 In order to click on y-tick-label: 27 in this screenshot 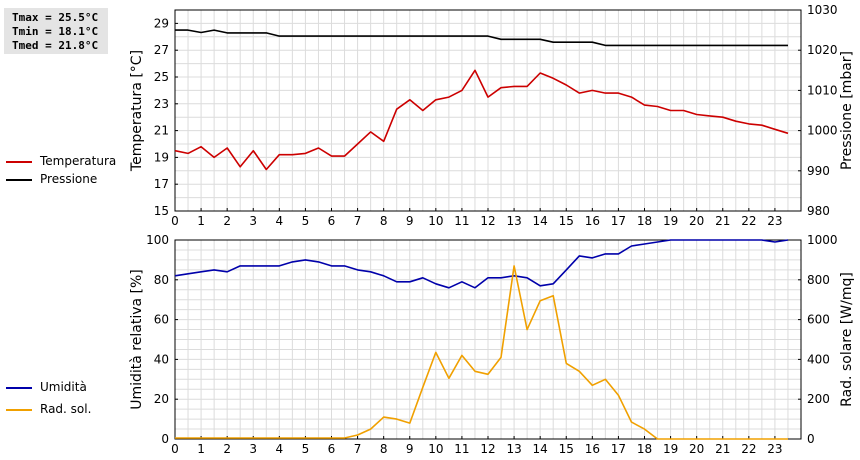, I will do `click(161, 50)`.